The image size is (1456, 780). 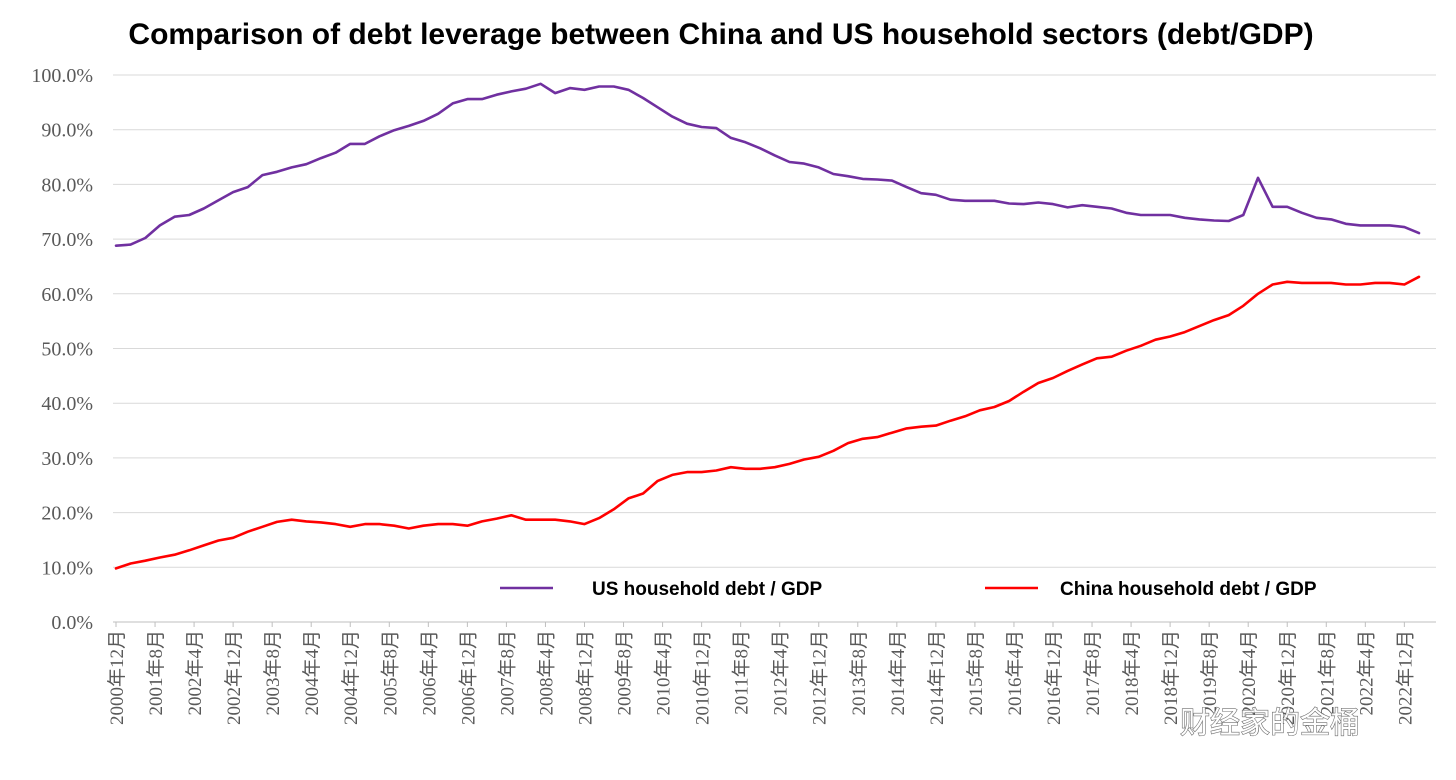 What do you see at coordinates (117, 677) in the screenshot?
I see `x-tick-label: 2000年12月` at bounding box center [117, 677].